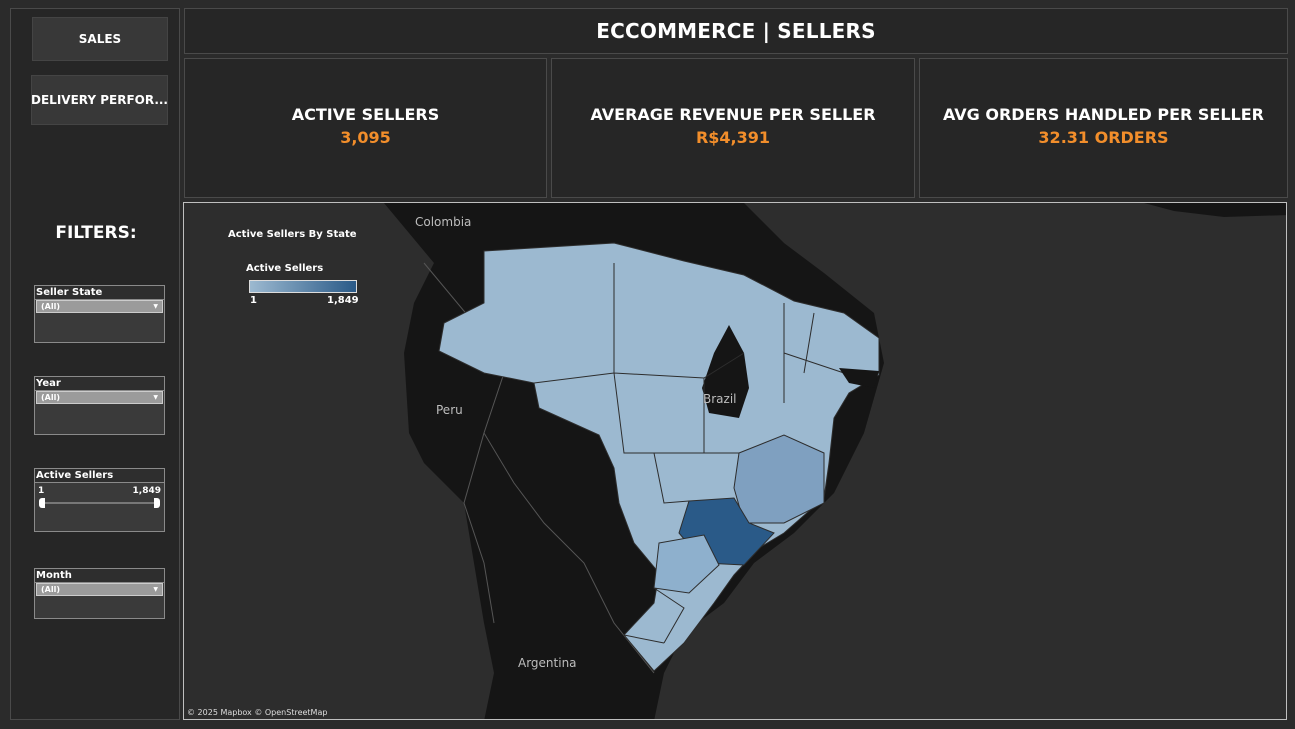 The width and height of the screenshot is (1295, 729). I want to click on kpi-label: AVG ORDERS HANDLED PER SELLER, so click(1103, 114).